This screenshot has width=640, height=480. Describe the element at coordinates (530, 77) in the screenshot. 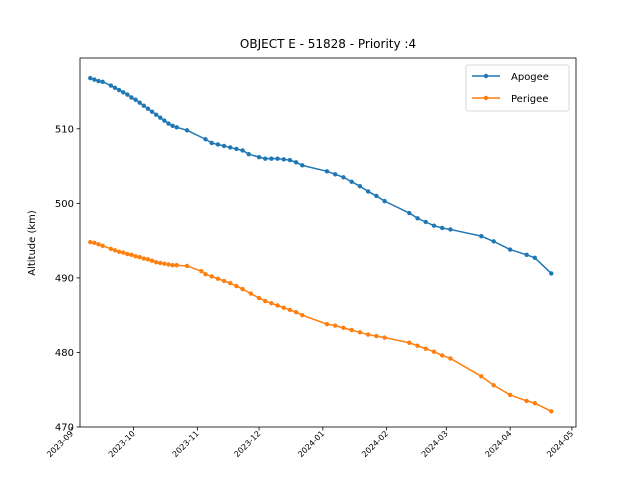

I see `legend-label: Apogee` at that location.